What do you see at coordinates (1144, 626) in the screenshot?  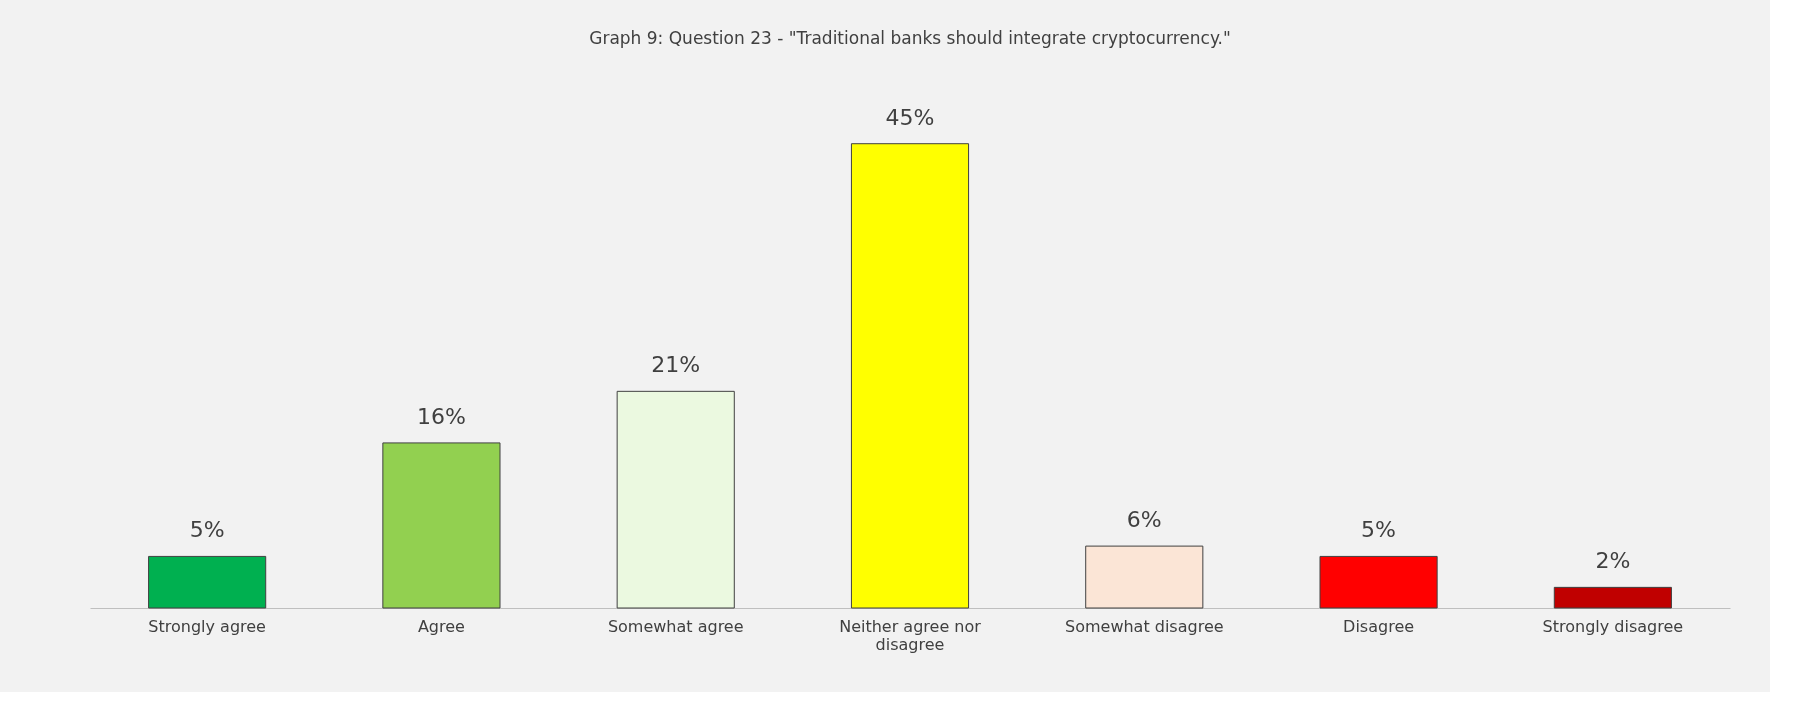 I see `x-tick-label: Somewhat disagree` at bounding box center [1144, 626].